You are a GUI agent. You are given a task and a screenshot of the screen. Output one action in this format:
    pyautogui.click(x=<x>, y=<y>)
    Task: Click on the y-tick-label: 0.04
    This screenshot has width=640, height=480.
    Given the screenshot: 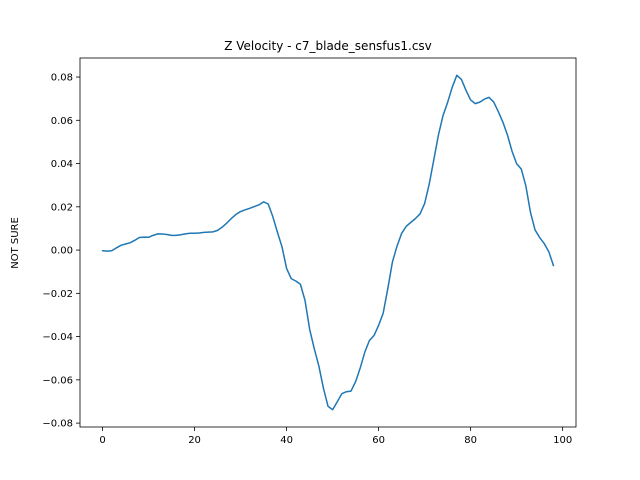 What is the action you would take?
    pyautogui.click(x=62, y=164)
    